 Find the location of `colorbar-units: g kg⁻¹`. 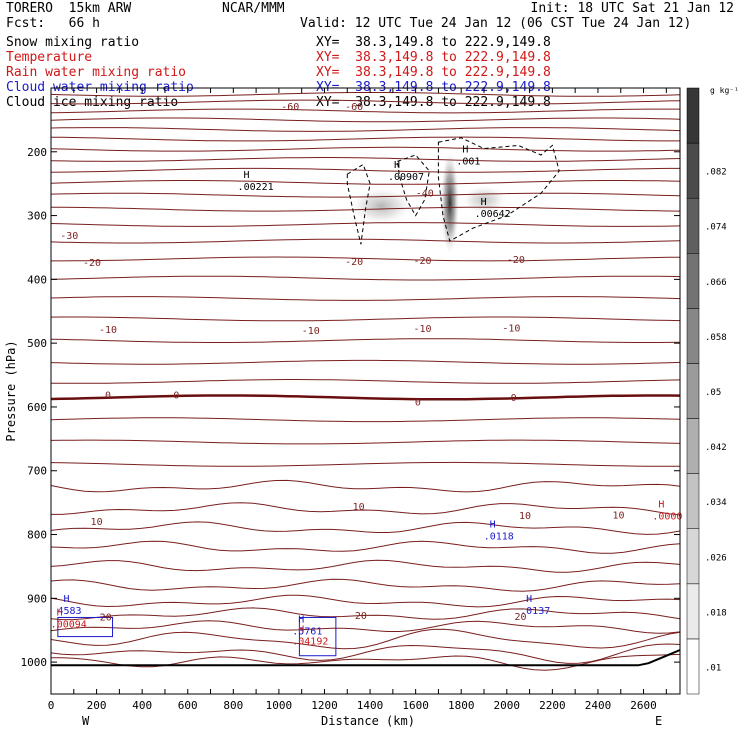

colorbar-units: g kg⁻¹ is located at coordinates (724, 90).